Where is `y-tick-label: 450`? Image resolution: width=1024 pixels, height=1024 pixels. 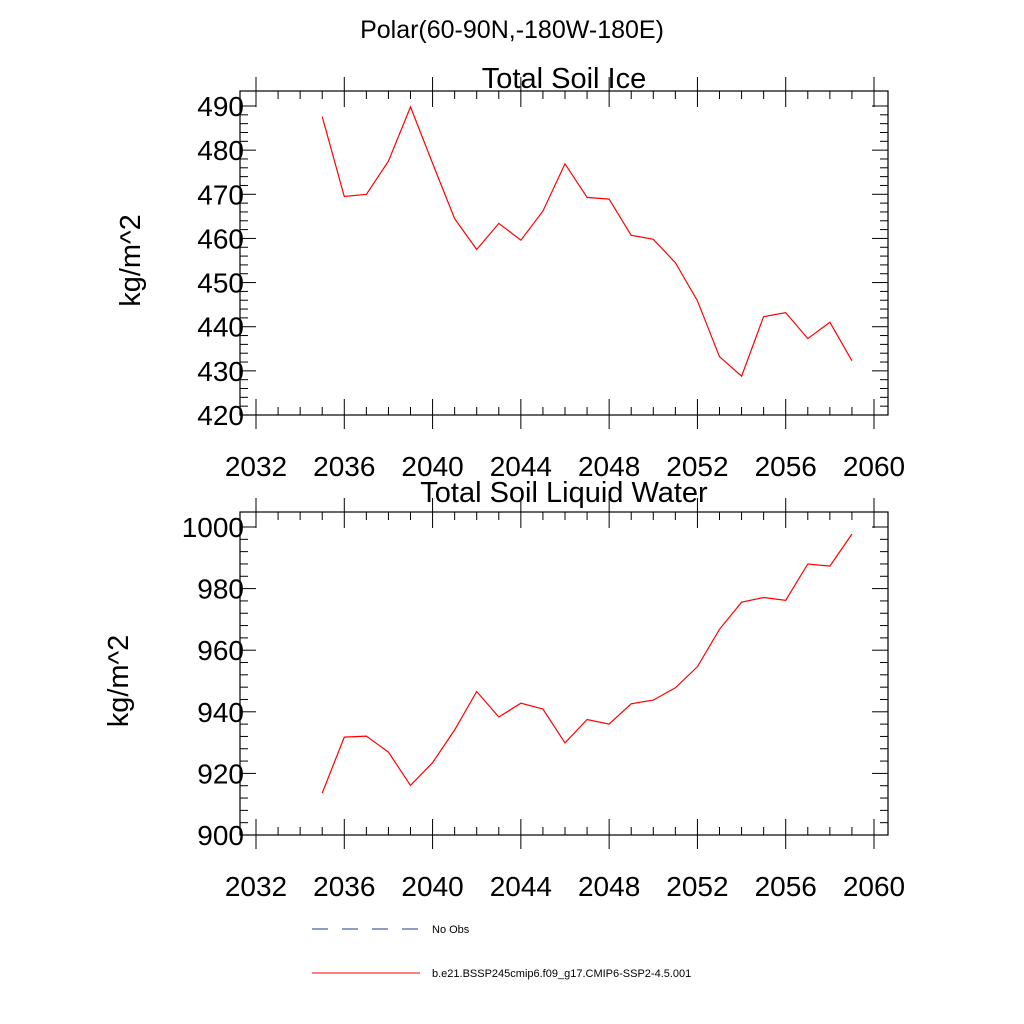 y-tick-label: 450 is located at coordinates (220, 283).